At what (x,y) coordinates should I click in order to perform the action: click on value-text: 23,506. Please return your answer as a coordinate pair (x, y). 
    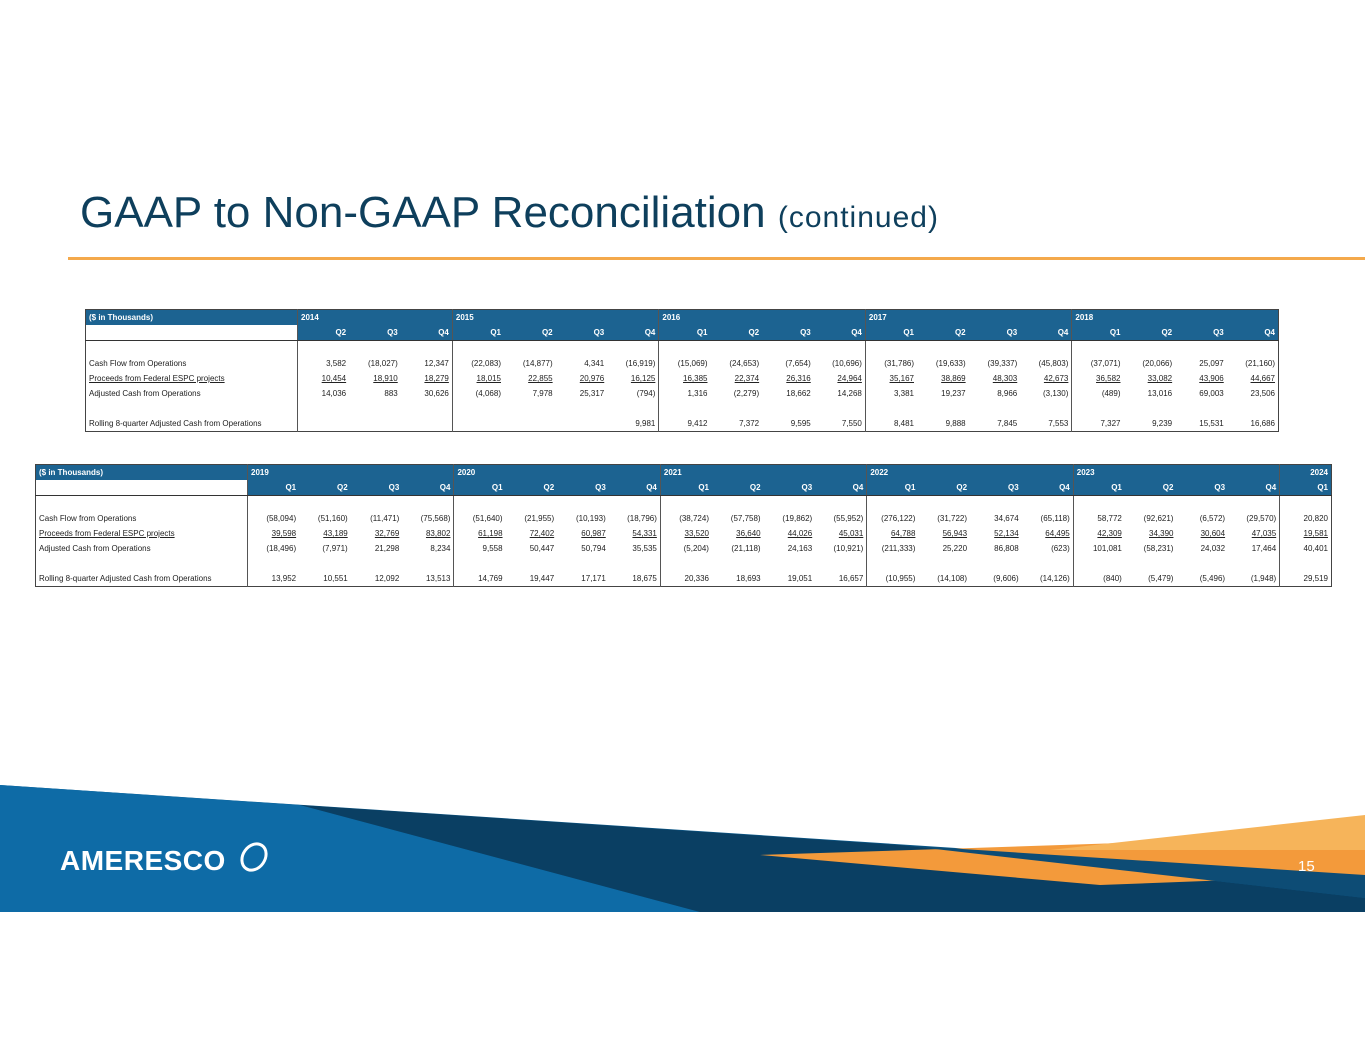
    Looking at the image, I should click on (1262, 393).